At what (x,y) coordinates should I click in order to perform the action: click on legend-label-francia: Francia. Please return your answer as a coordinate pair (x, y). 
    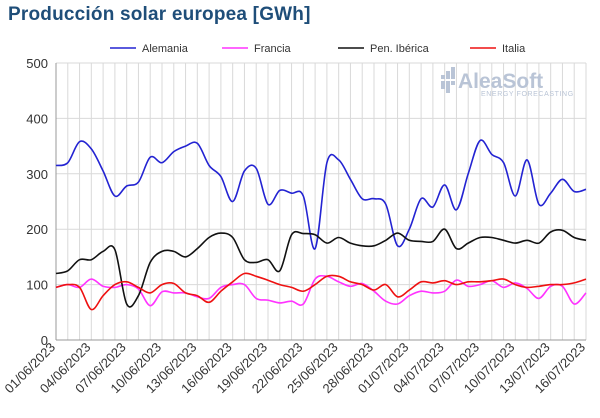
    Looking at the image, I should click on (273, 49).